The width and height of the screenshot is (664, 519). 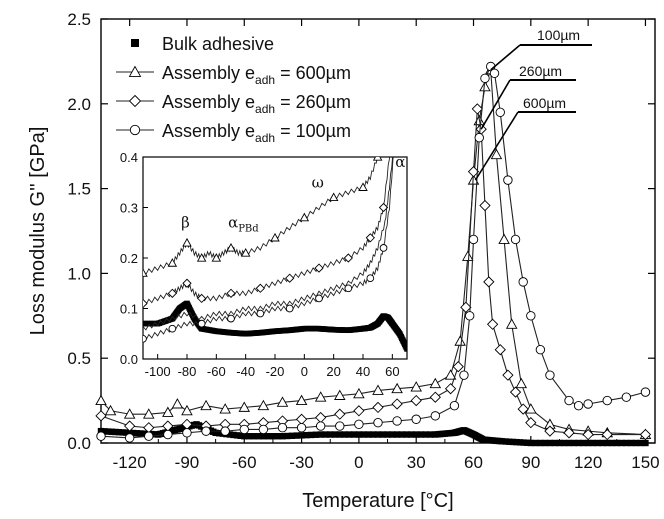 What do you see at coordinates (79, 443) in the screenshot?
I see `y-tick-label: 0.0` at bounding box center [79, 443].